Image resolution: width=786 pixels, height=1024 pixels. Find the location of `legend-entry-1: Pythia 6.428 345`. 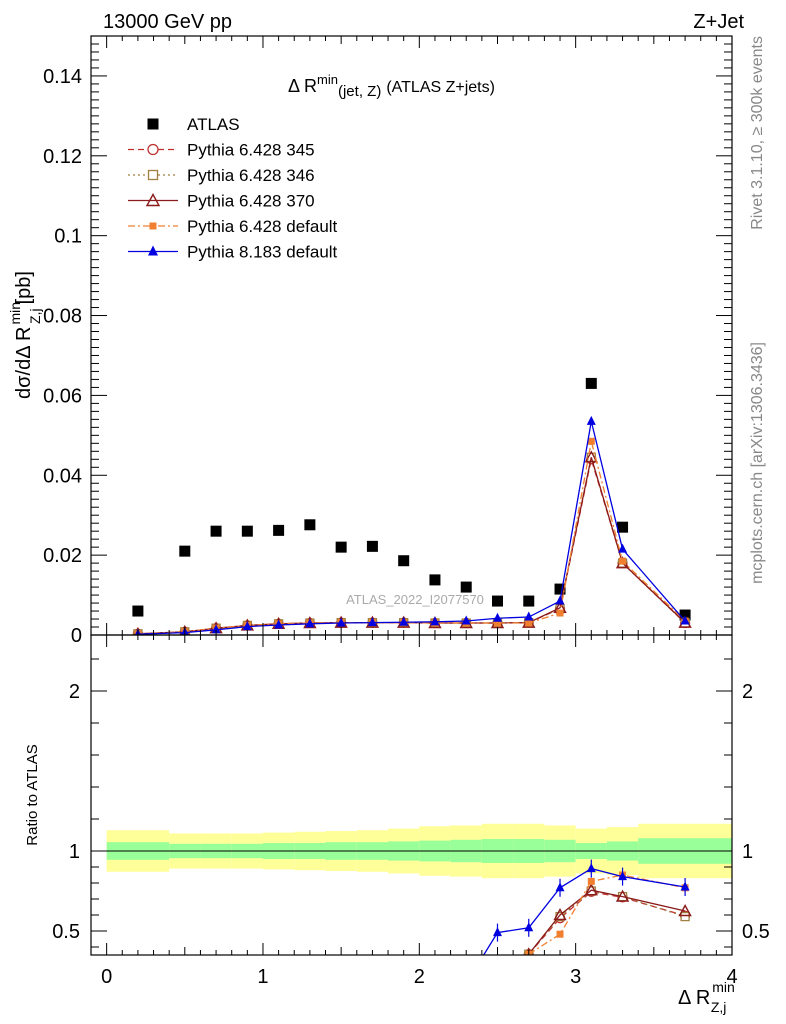

legend-entry-1: Pythia 6.428 345 is located at coordinates (221, 150).